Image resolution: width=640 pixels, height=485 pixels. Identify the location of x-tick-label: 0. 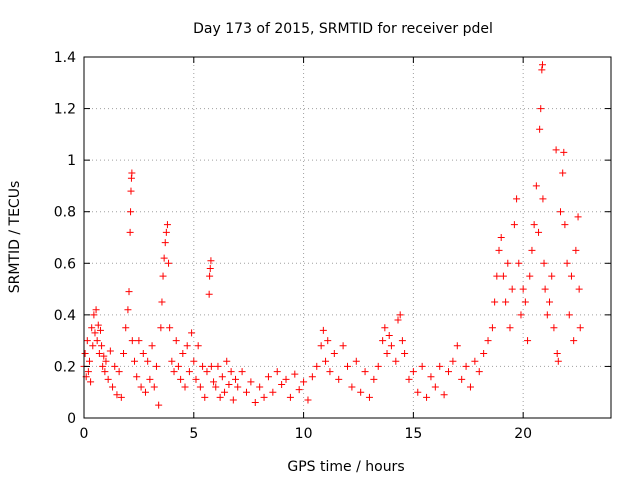
(84, 434).